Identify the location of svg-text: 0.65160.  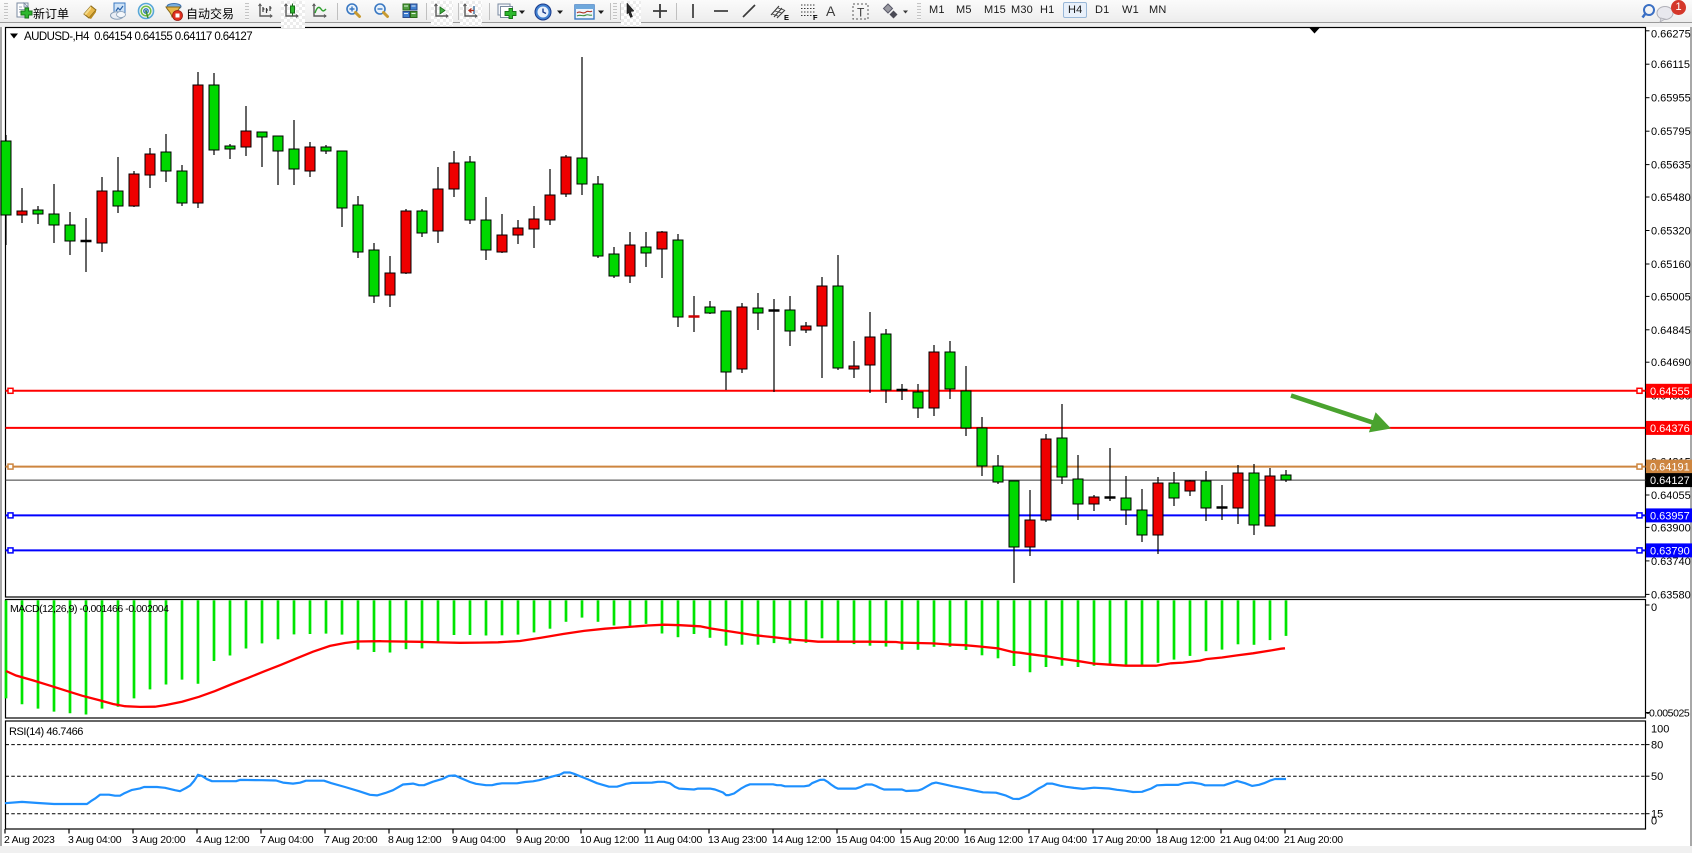
(1671, 265).